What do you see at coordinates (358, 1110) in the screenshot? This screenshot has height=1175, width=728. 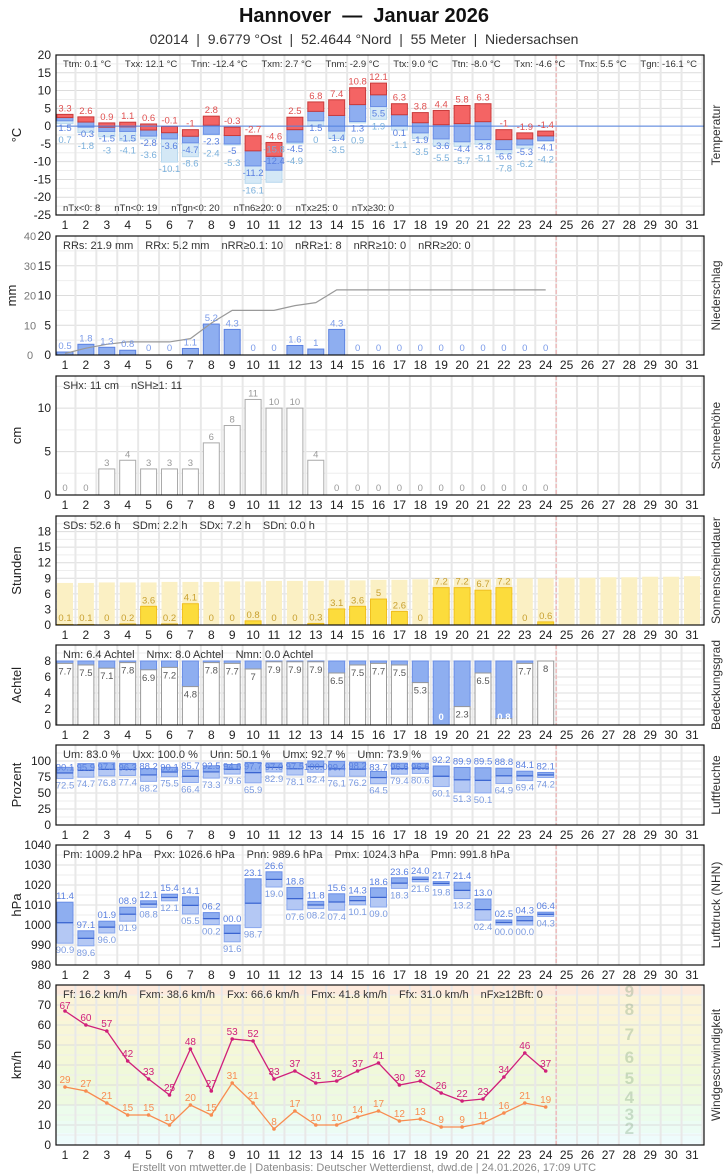 I see `mean-wind-label: 14` at bounding box center [358, 1110].